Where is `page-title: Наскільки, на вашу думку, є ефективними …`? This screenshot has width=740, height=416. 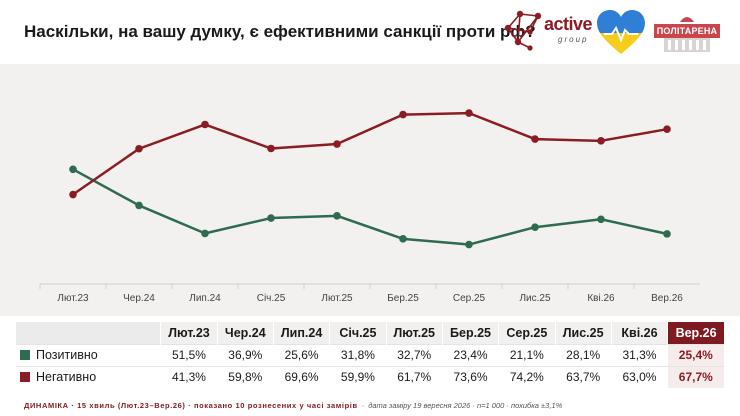 page-title: Наскільки, на вашу думку, є ефективними … is located at coordinates (280, 31).